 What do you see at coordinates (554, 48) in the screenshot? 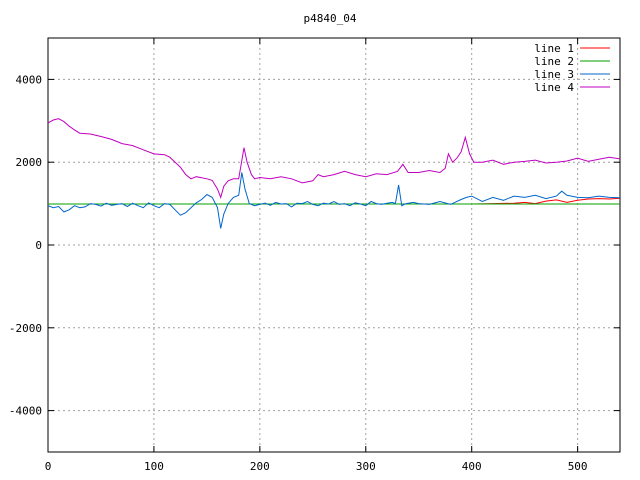
I see `legend-label-1: line 1` at bounding box center [554, 48].